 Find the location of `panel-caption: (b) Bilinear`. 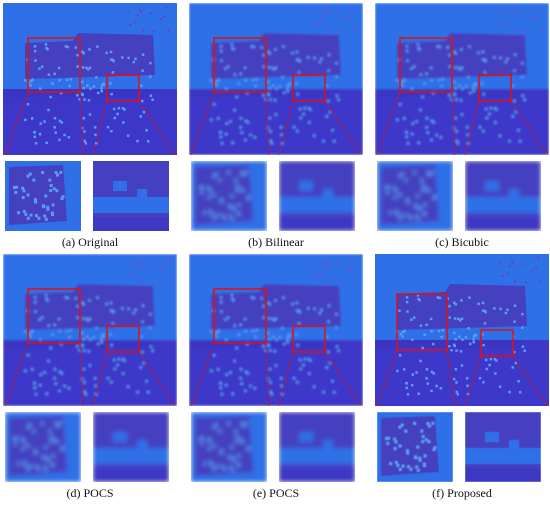

panel-caption: (b) Bilinear is located at coordinates (276, 242).